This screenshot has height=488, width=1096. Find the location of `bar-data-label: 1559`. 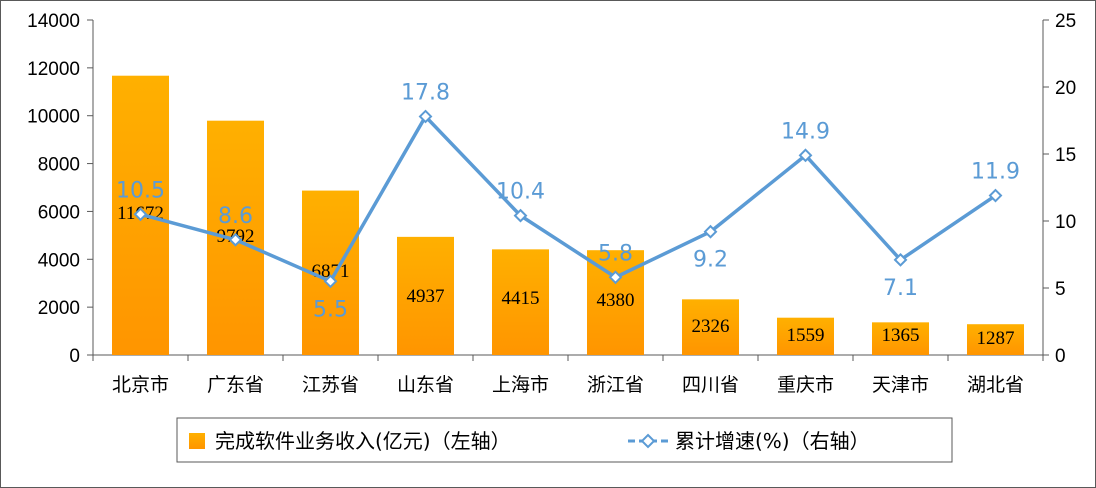

bar-data-label: 1559 is located at coordinates (806, 335).